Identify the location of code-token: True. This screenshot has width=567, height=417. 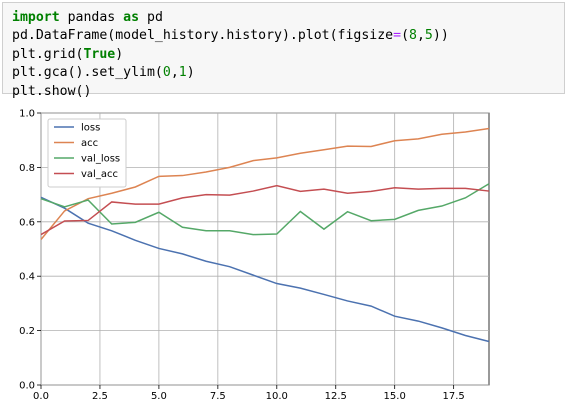
(99, 54).